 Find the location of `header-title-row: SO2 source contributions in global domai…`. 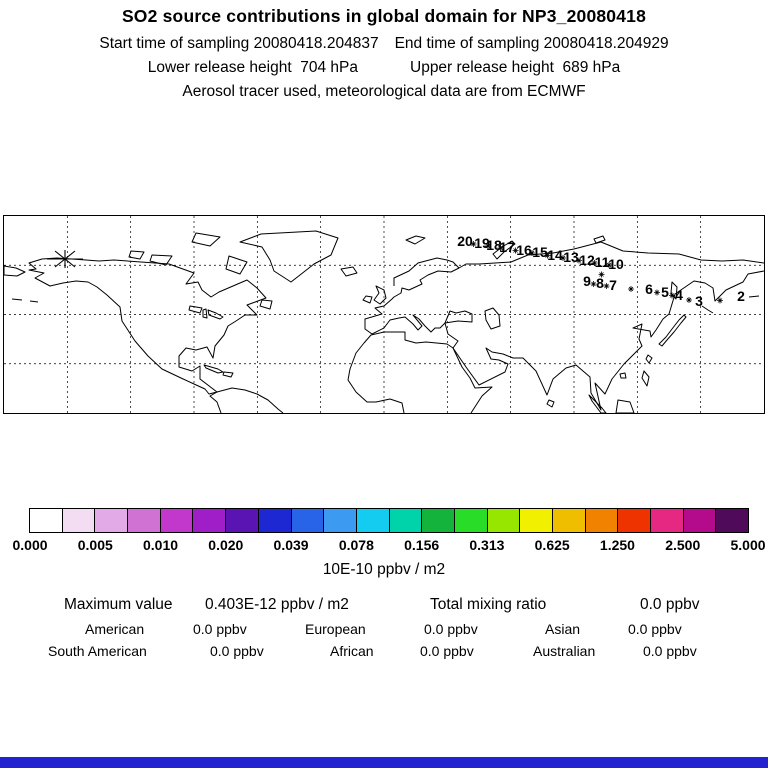

header-title-row: SO2 source contributions in global domai… is located at coordinates (384, 16).